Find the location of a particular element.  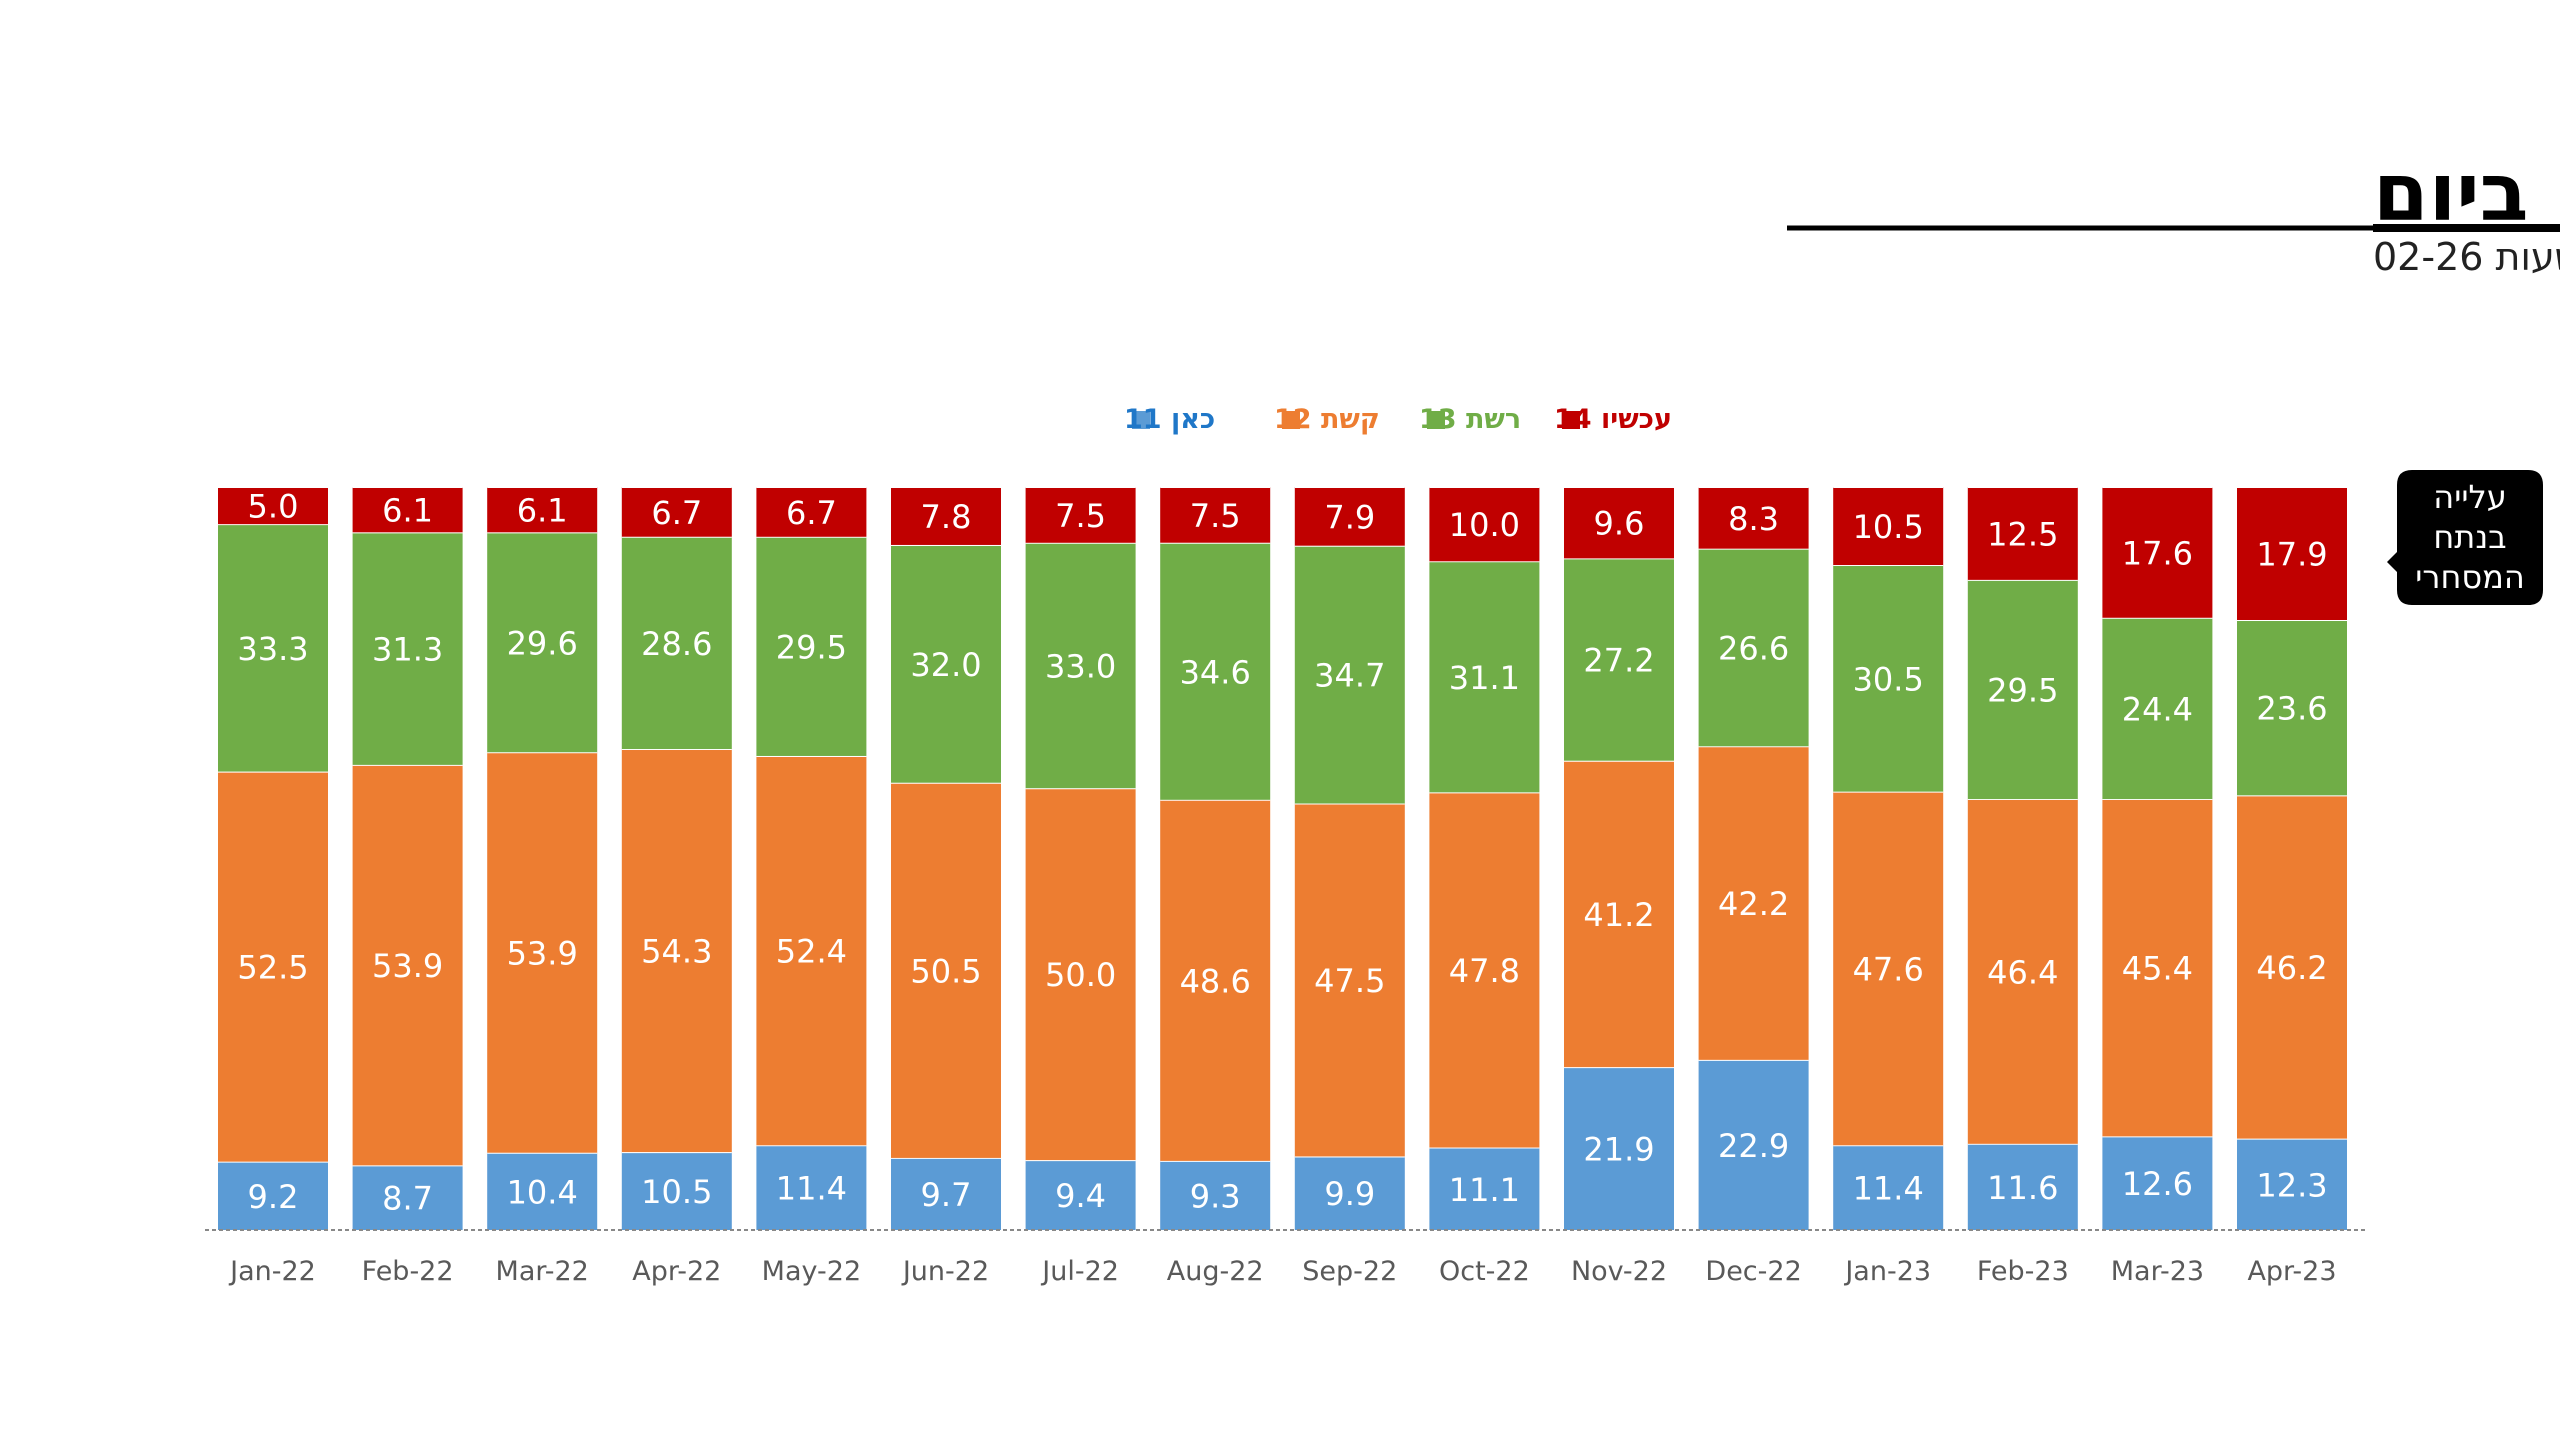

data-label: 46.2 is located at coordinates (2291, 968).